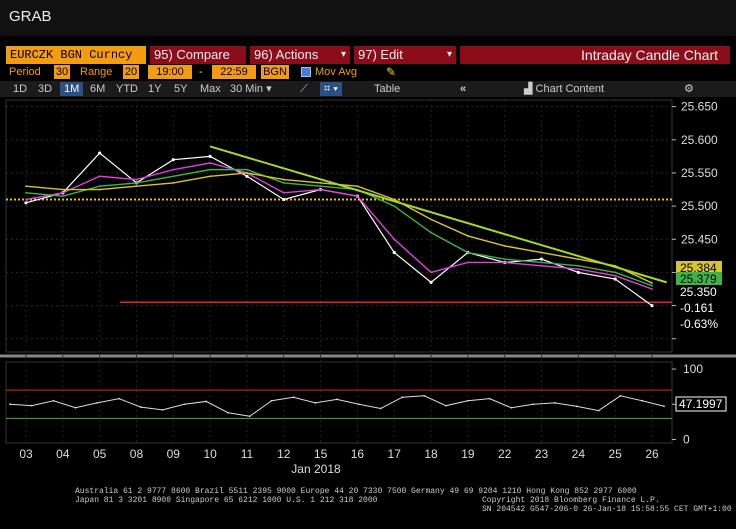 This screenshot has height=529, width=736. What do you see at coordinates (98, 89) in the screenshot?
I see `tab-6m: 6M` at bounding box center [98, 89].